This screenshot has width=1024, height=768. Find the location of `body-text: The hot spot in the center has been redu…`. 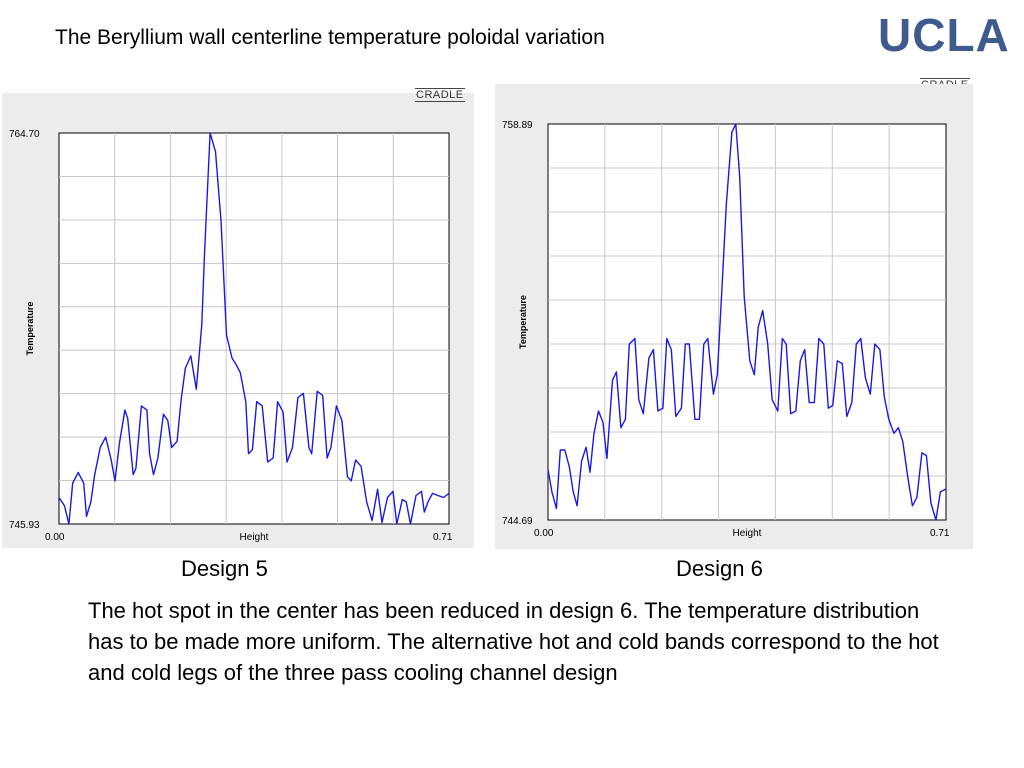

body-text: The hot spot in the center has been redu… is located at coordinates (513, 641).